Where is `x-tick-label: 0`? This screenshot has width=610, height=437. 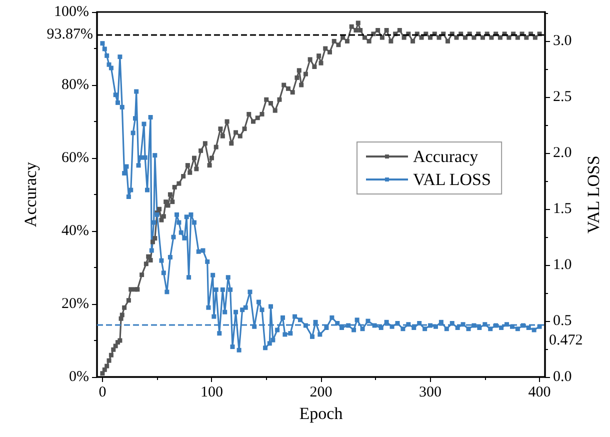 x-tick-label: 0 is located at coordinates (102, 392).